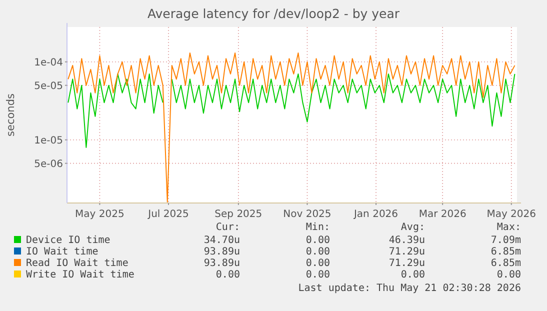 Image resolution: width=547 pixels, height=311 pixels. I want to click on text: Cur:, so click(228, 227).